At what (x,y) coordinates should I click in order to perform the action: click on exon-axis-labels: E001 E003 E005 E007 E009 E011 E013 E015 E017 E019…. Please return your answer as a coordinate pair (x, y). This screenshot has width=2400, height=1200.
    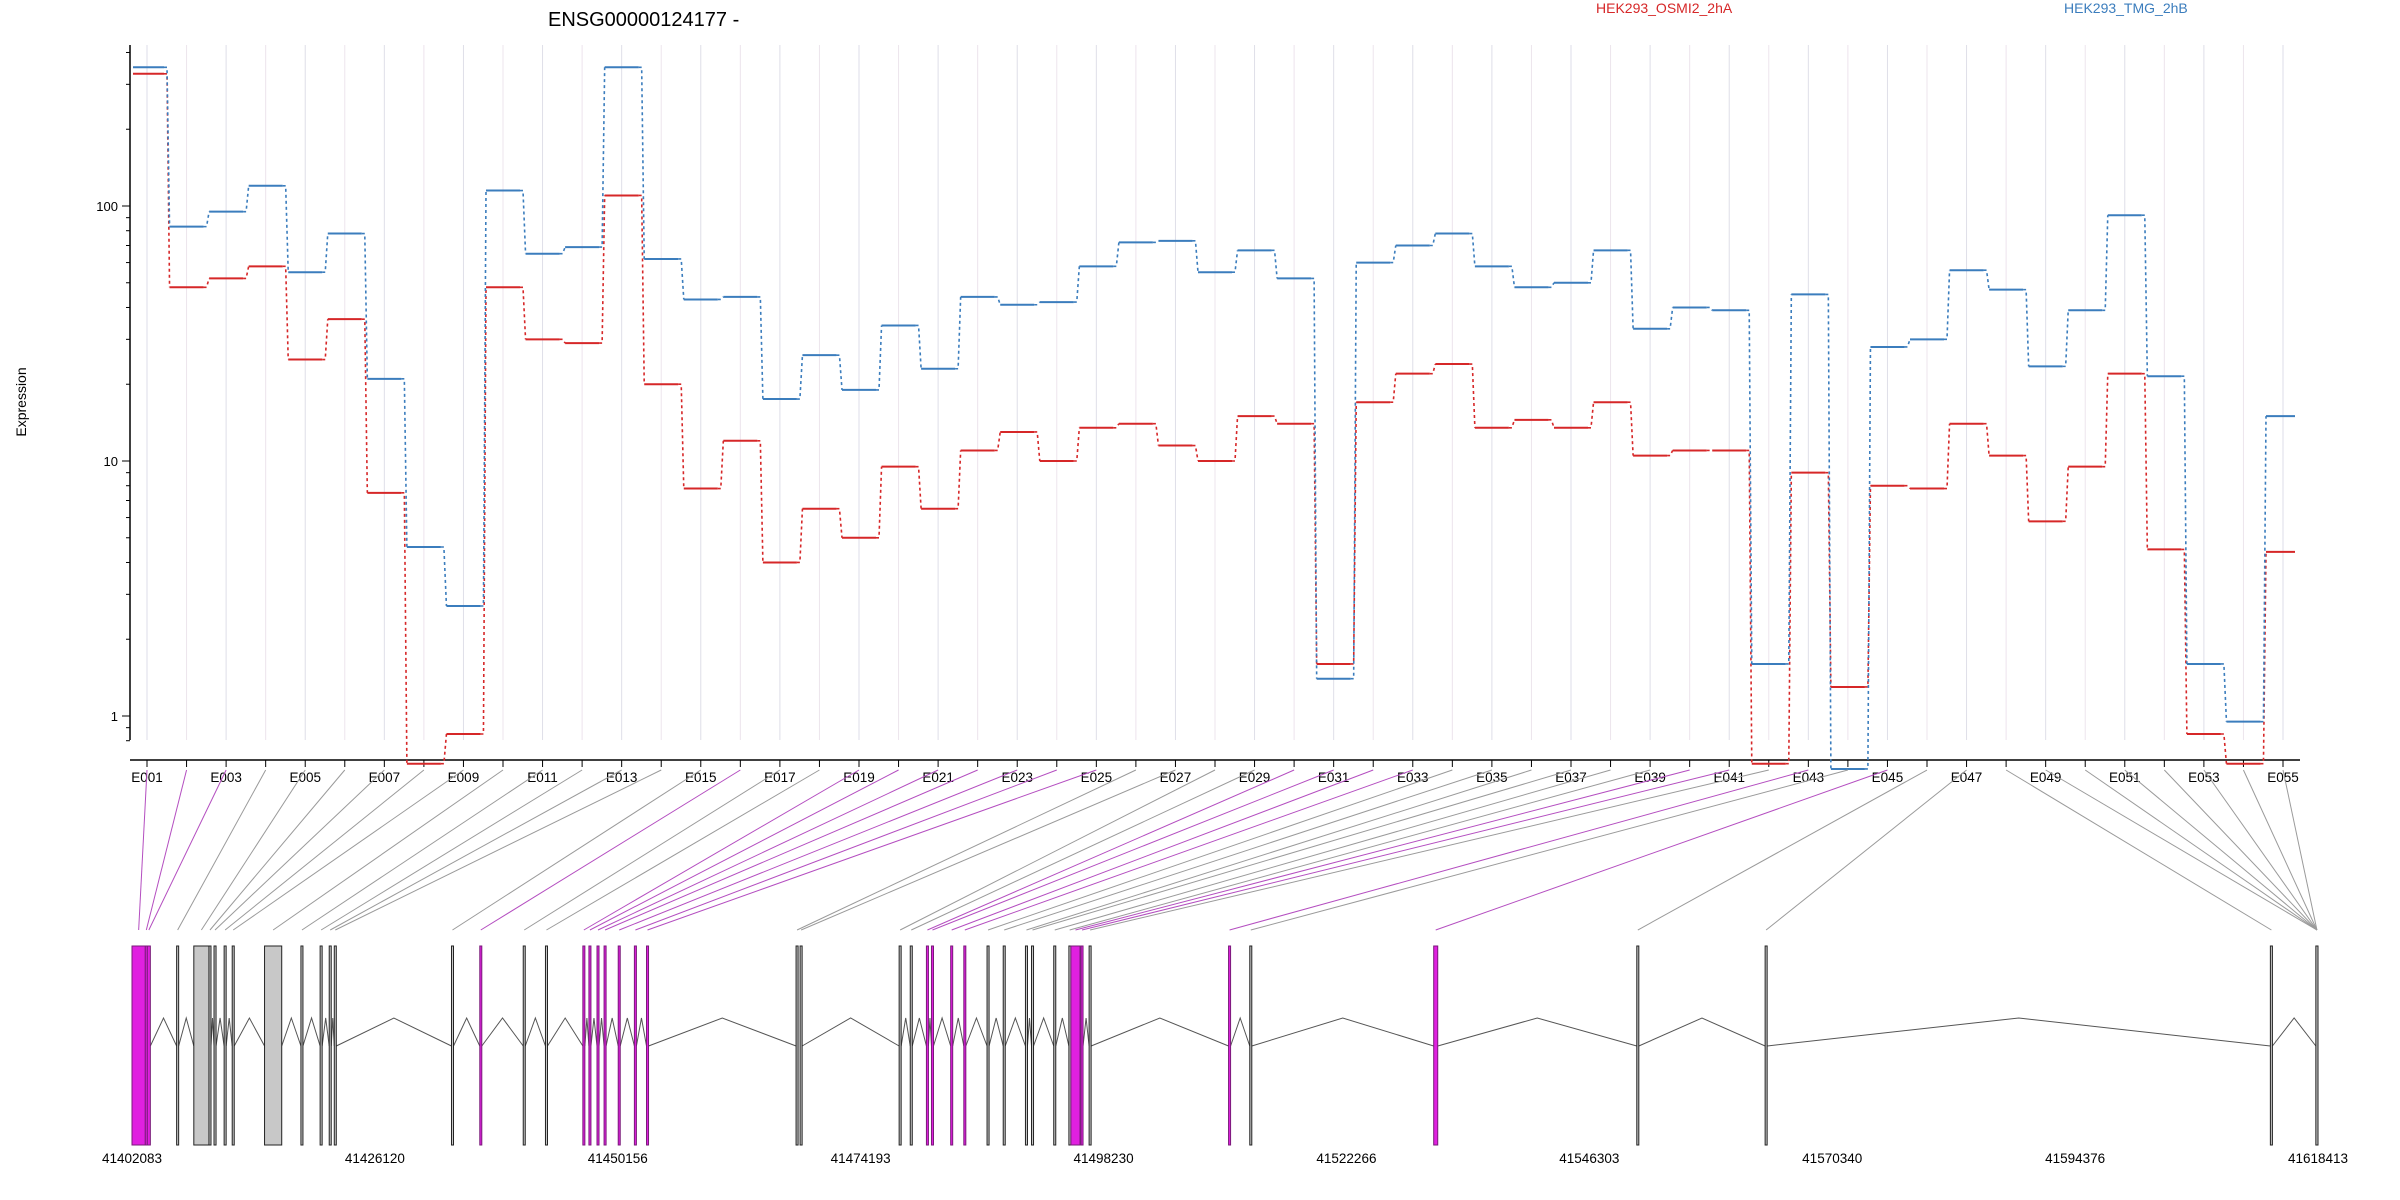
    Looking at the image, I should click on (1215, 777).